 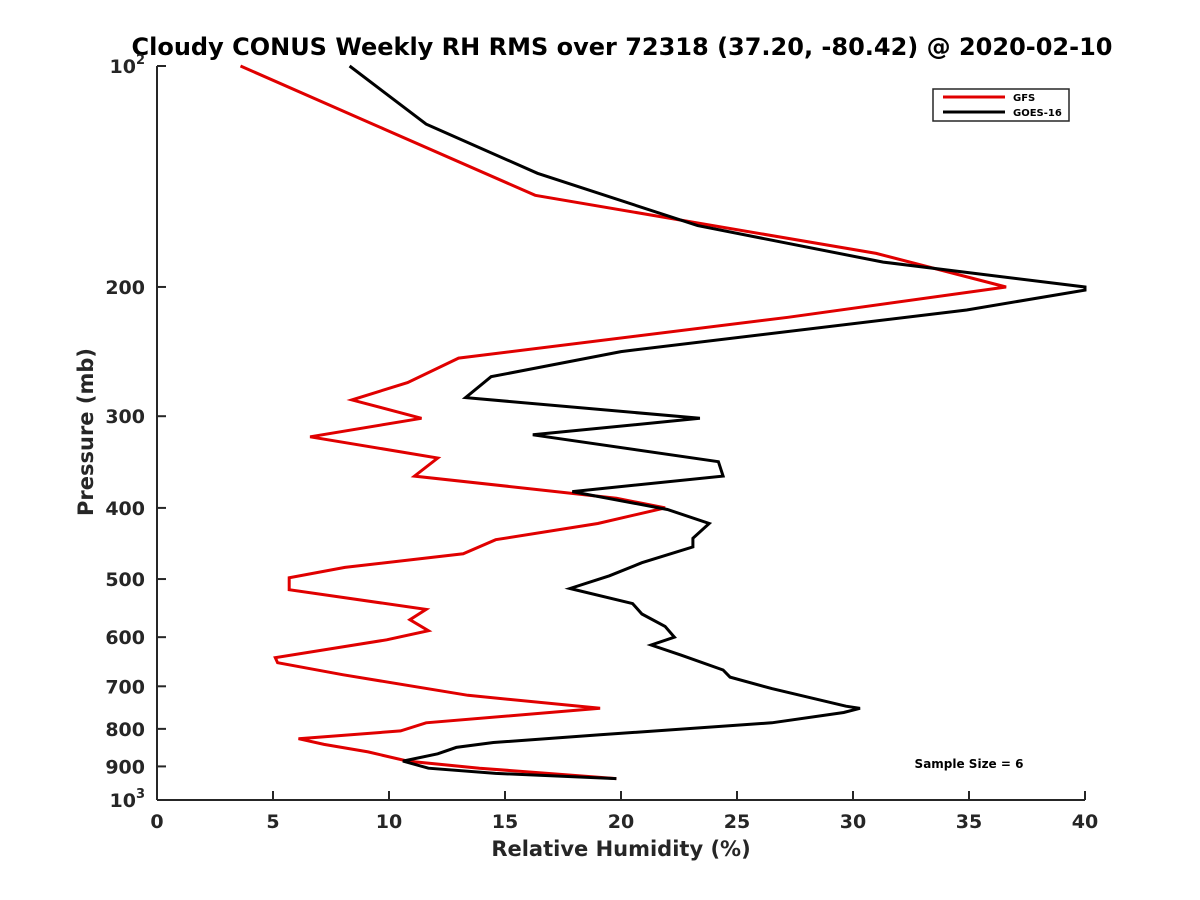 I want to click on y-tick-label: 700, so click(x=125, y=687).